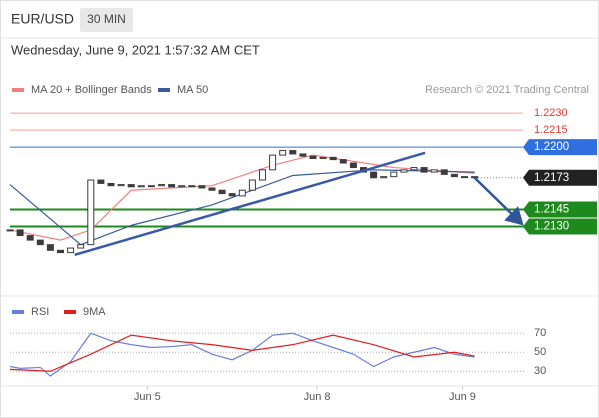 Image resolution: width=599 pixels, height=418 pixels. Describe the element at coordinates (317, 397) in the screenshot. I see `x-tick-label: Jun 8` at that location.